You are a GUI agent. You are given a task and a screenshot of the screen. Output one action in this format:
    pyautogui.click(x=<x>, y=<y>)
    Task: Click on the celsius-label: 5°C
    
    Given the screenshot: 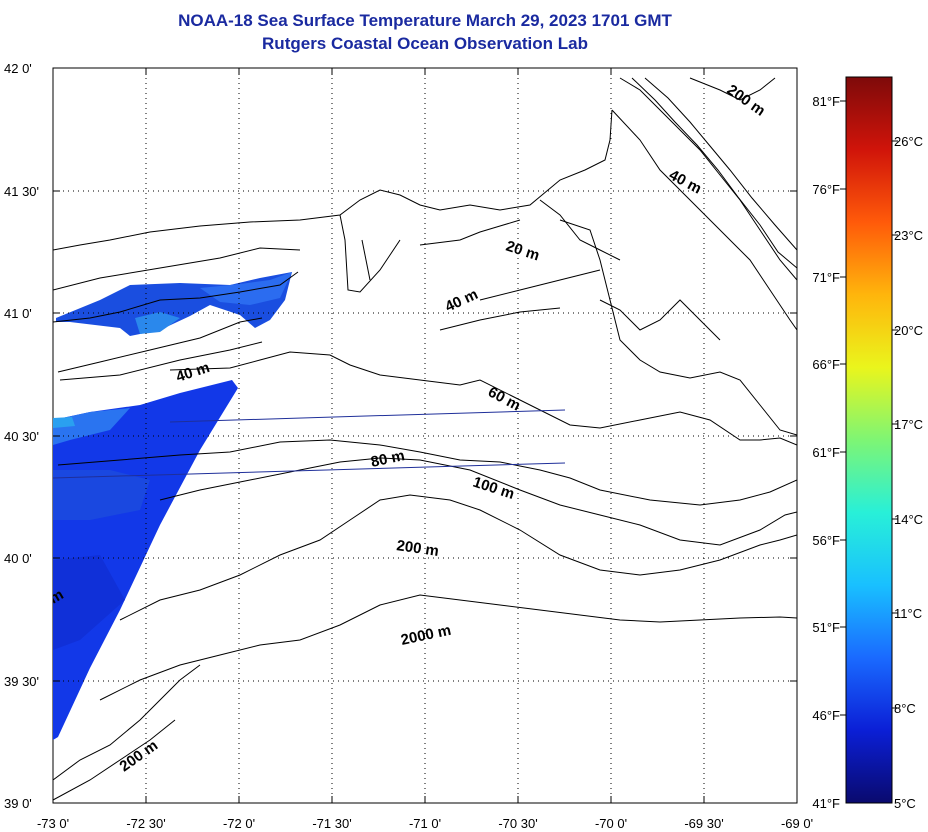 What is the action you would take?
    pyautogui.click(x=905, y=803)
    